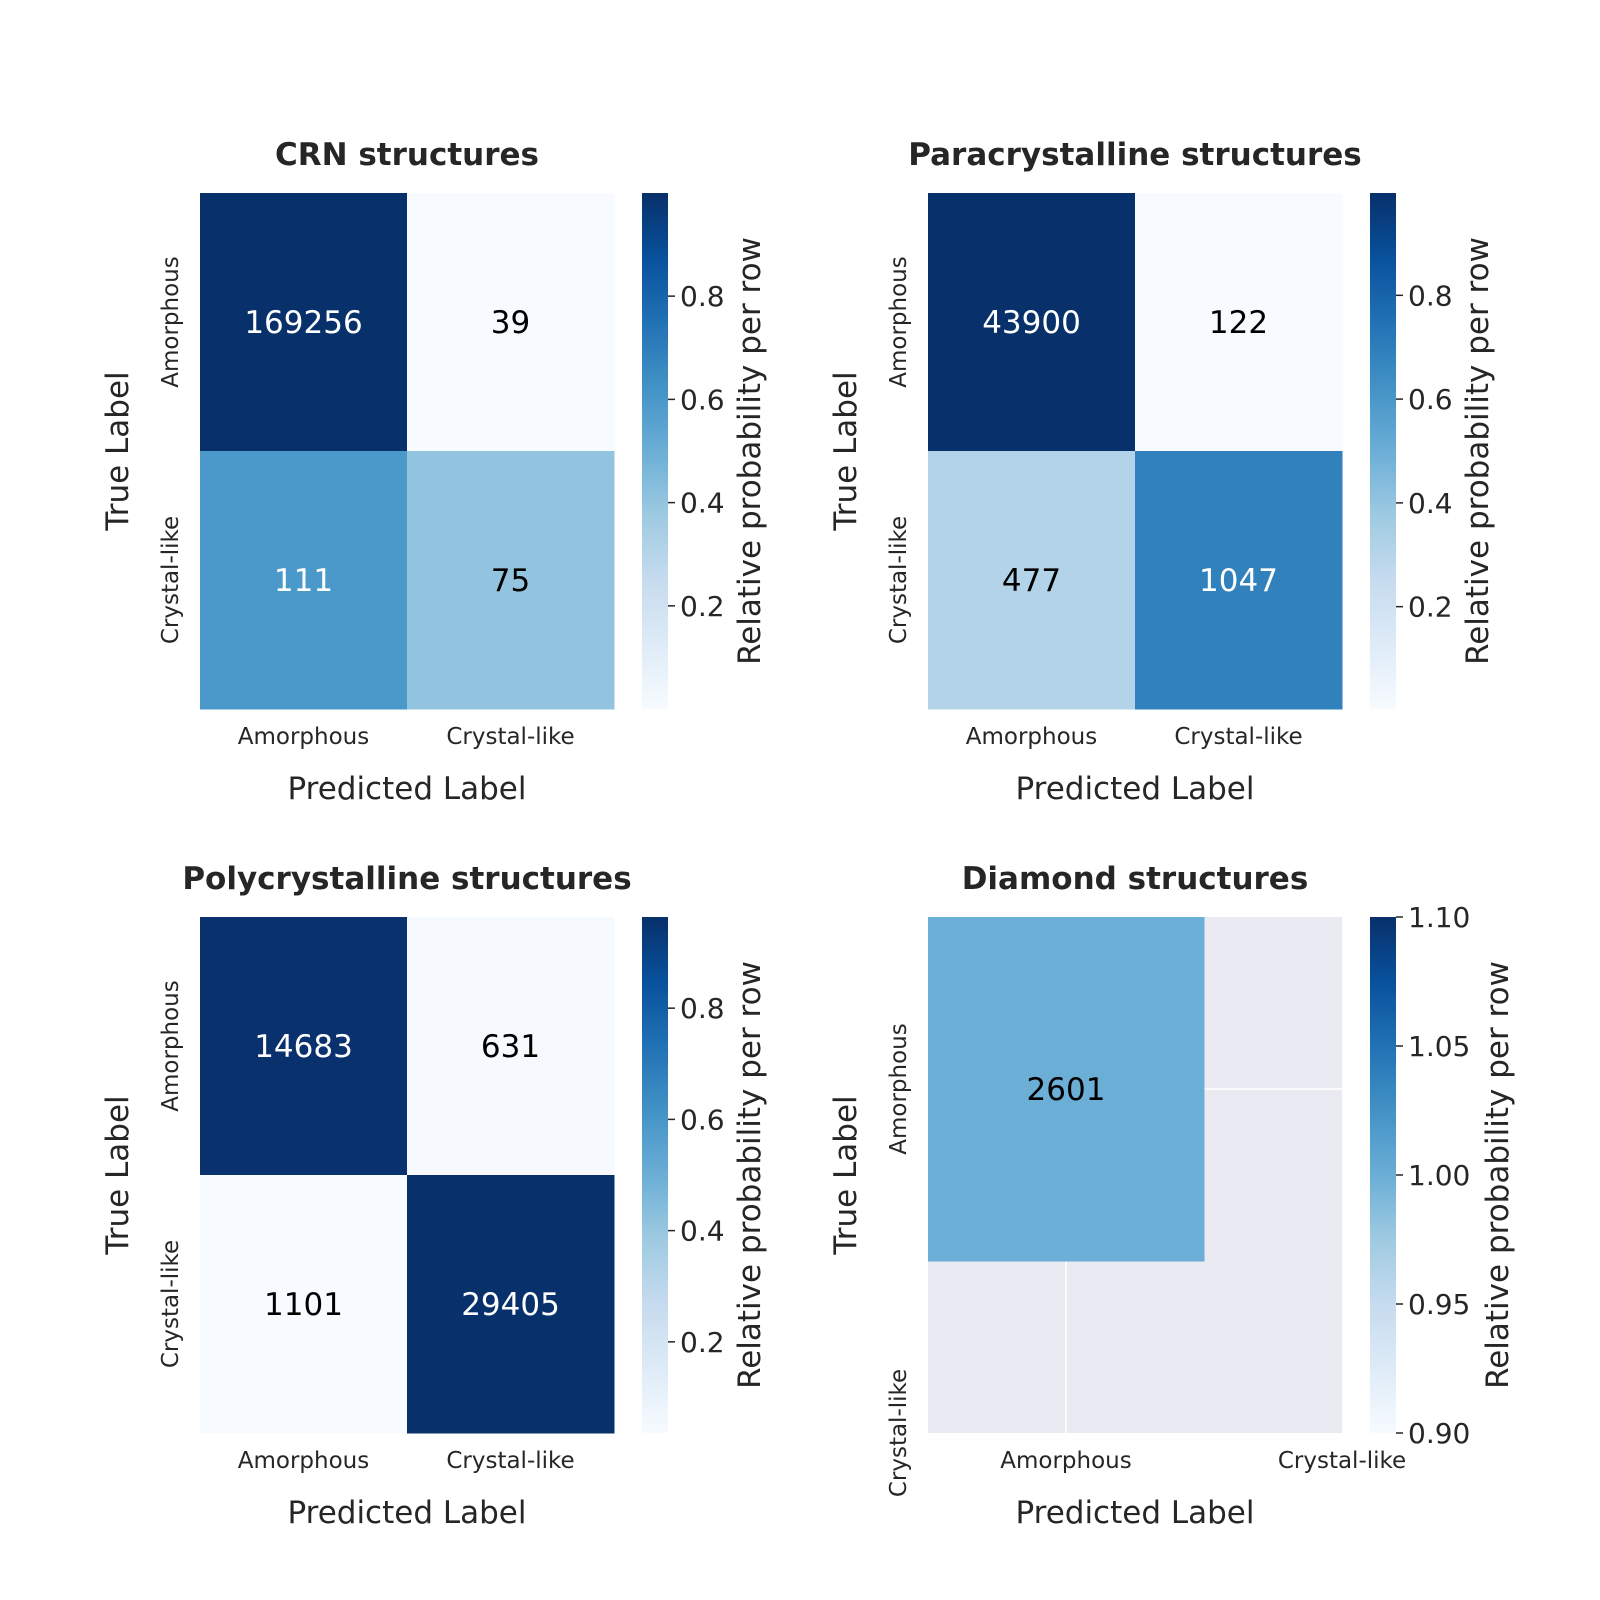  I want to click on cell-value-label: 14683, so click(303, 1047).